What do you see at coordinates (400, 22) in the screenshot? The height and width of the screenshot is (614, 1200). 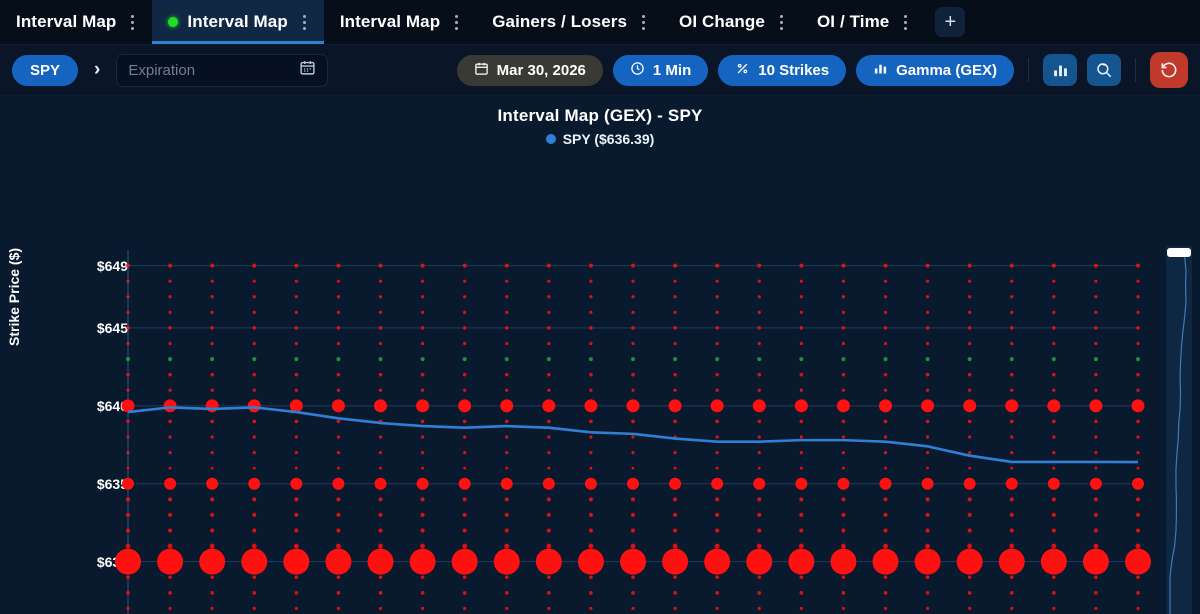 I see `tab-interval-map-2: Interval Map` at bounding box center [400, 22].